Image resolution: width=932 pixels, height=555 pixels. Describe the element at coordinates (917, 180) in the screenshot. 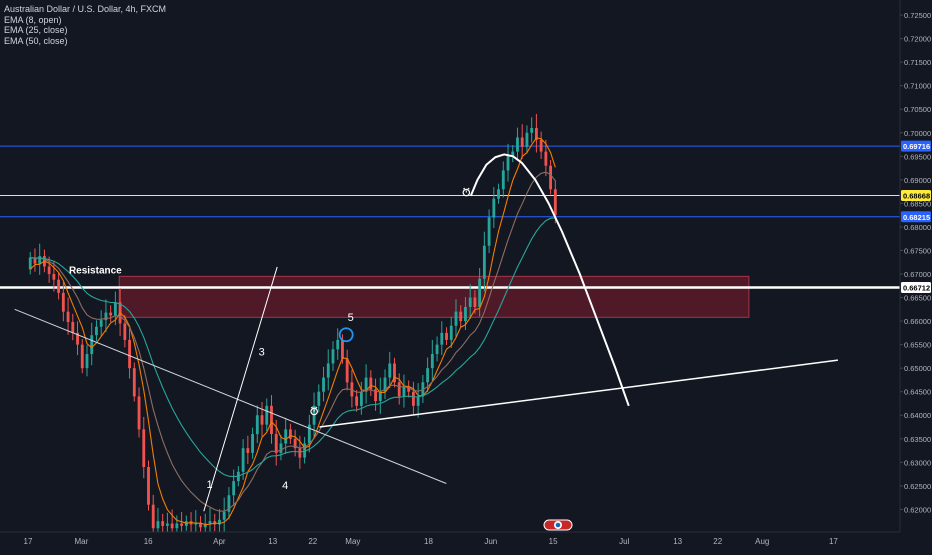

I see `y-tick-label: 0.69000` at that location.